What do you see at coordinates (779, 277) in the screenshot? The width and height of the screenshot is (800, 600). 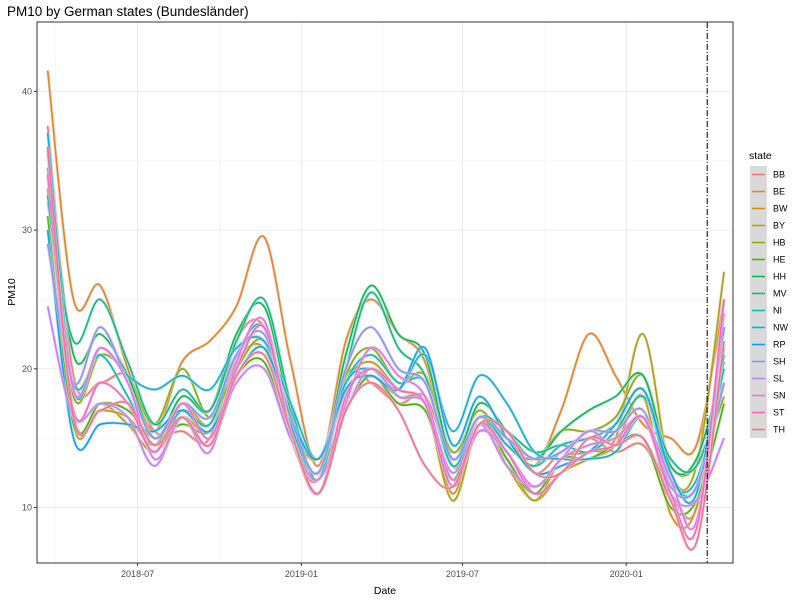 I see `legend-label-hh: HH` at bounding box center [779, 277].